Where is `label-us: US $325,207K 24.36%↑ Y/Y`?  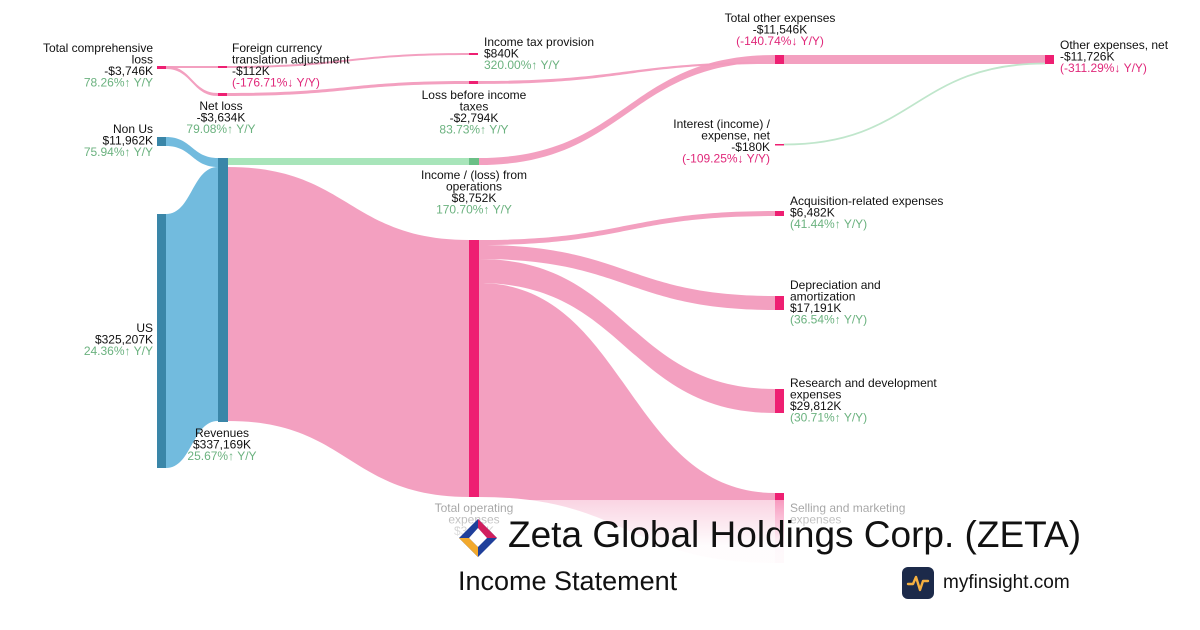
label-us: US $325,207K 24.36%↑ Y/Y is located at coordinates (118, 339).